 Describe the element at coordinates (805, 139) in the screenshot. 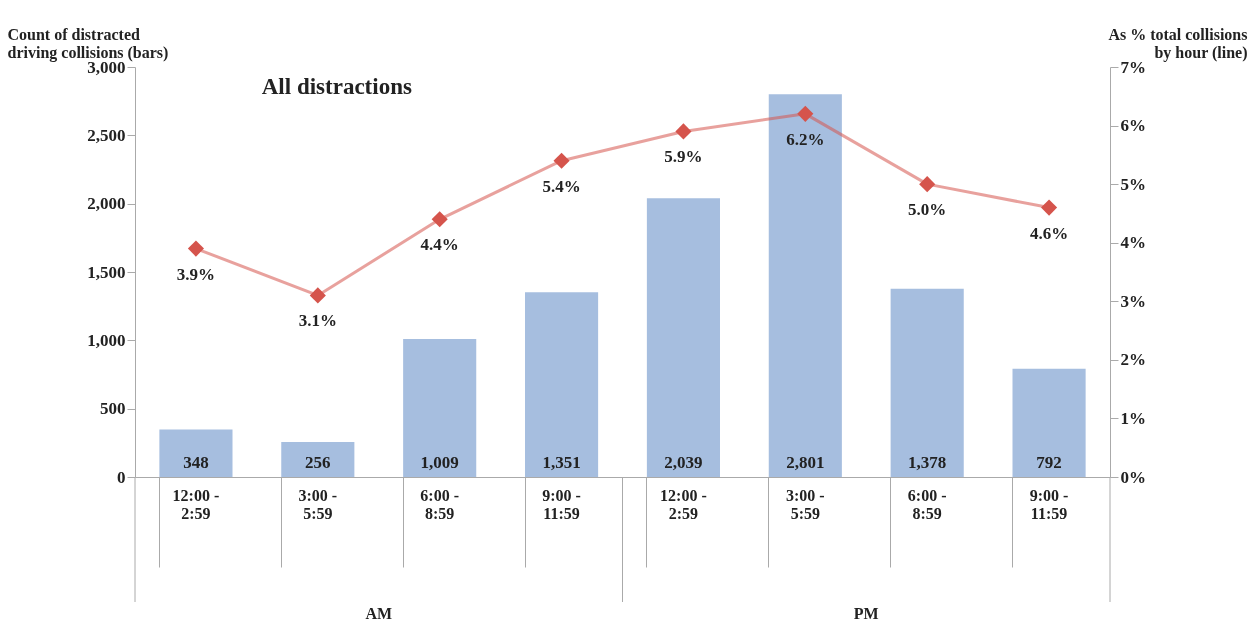

I see `data-label: 6.2%` at that location.